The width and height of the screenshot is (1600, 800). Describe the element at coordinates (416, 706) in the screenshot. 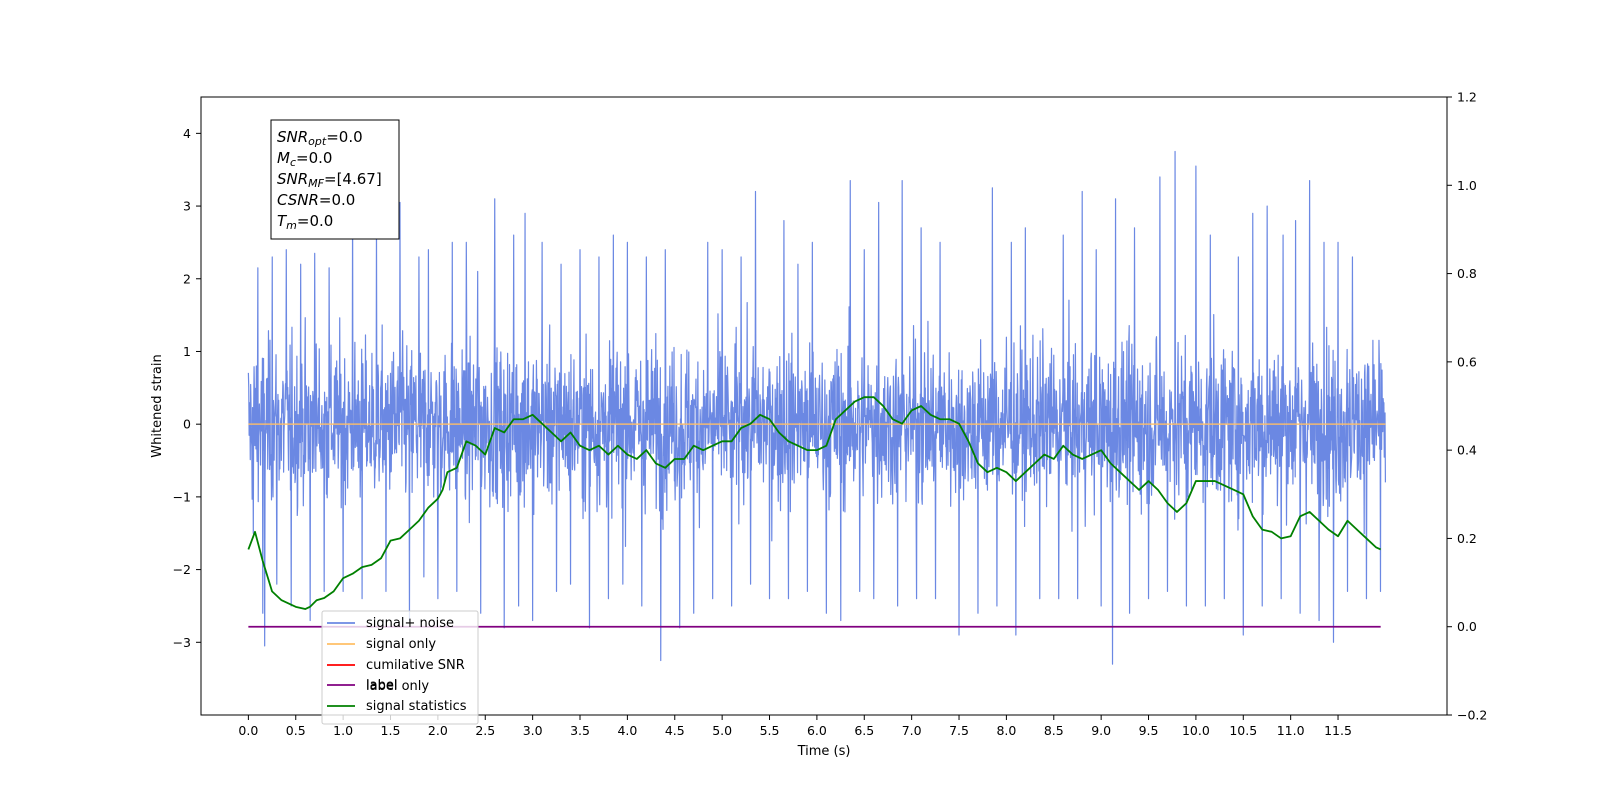

I see `legend-label: signal statistics` at that location.